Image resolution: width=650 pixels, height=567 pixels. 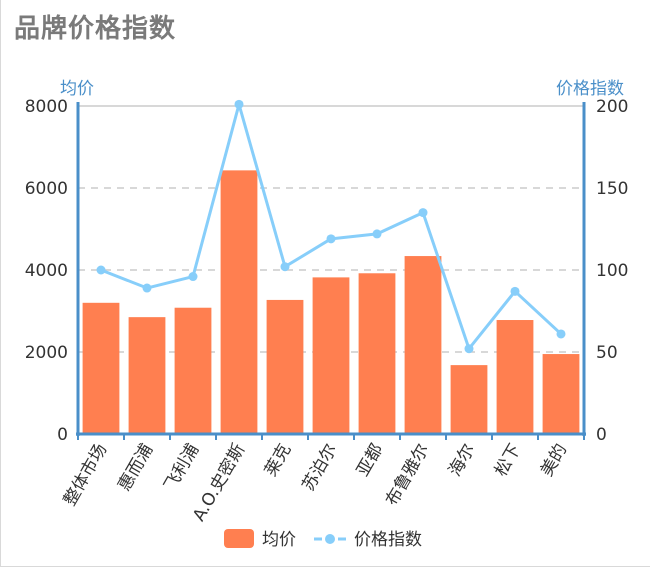 I want to click on legend-item-avg-price: 均价, so click(x=260, y=539).